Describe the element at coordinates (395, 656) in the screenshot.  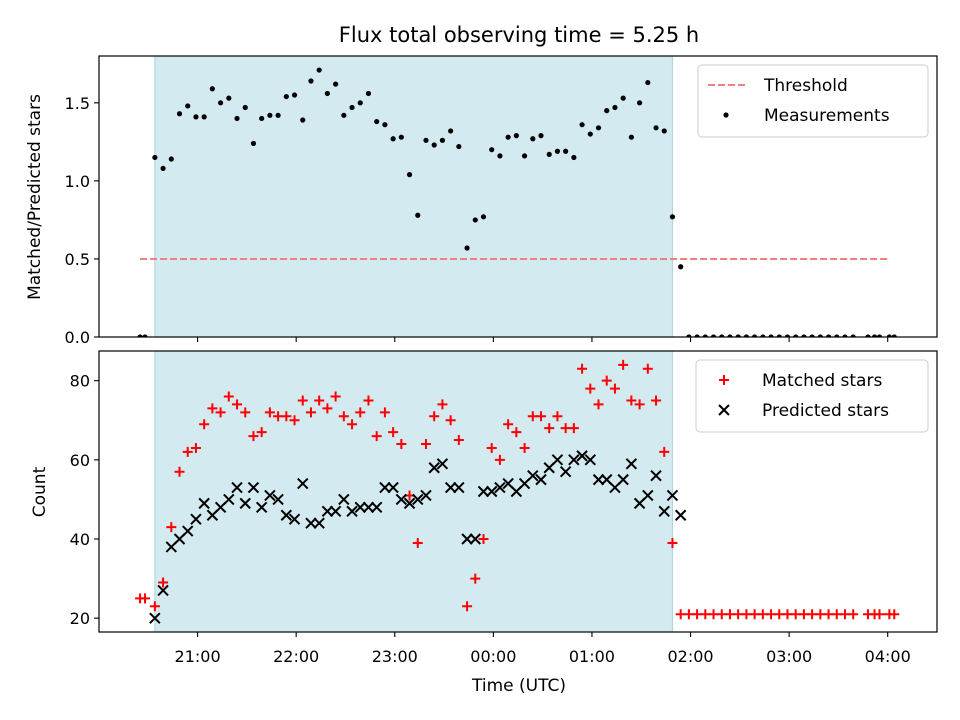
I see `x-tick-label: 23:00` at that location.